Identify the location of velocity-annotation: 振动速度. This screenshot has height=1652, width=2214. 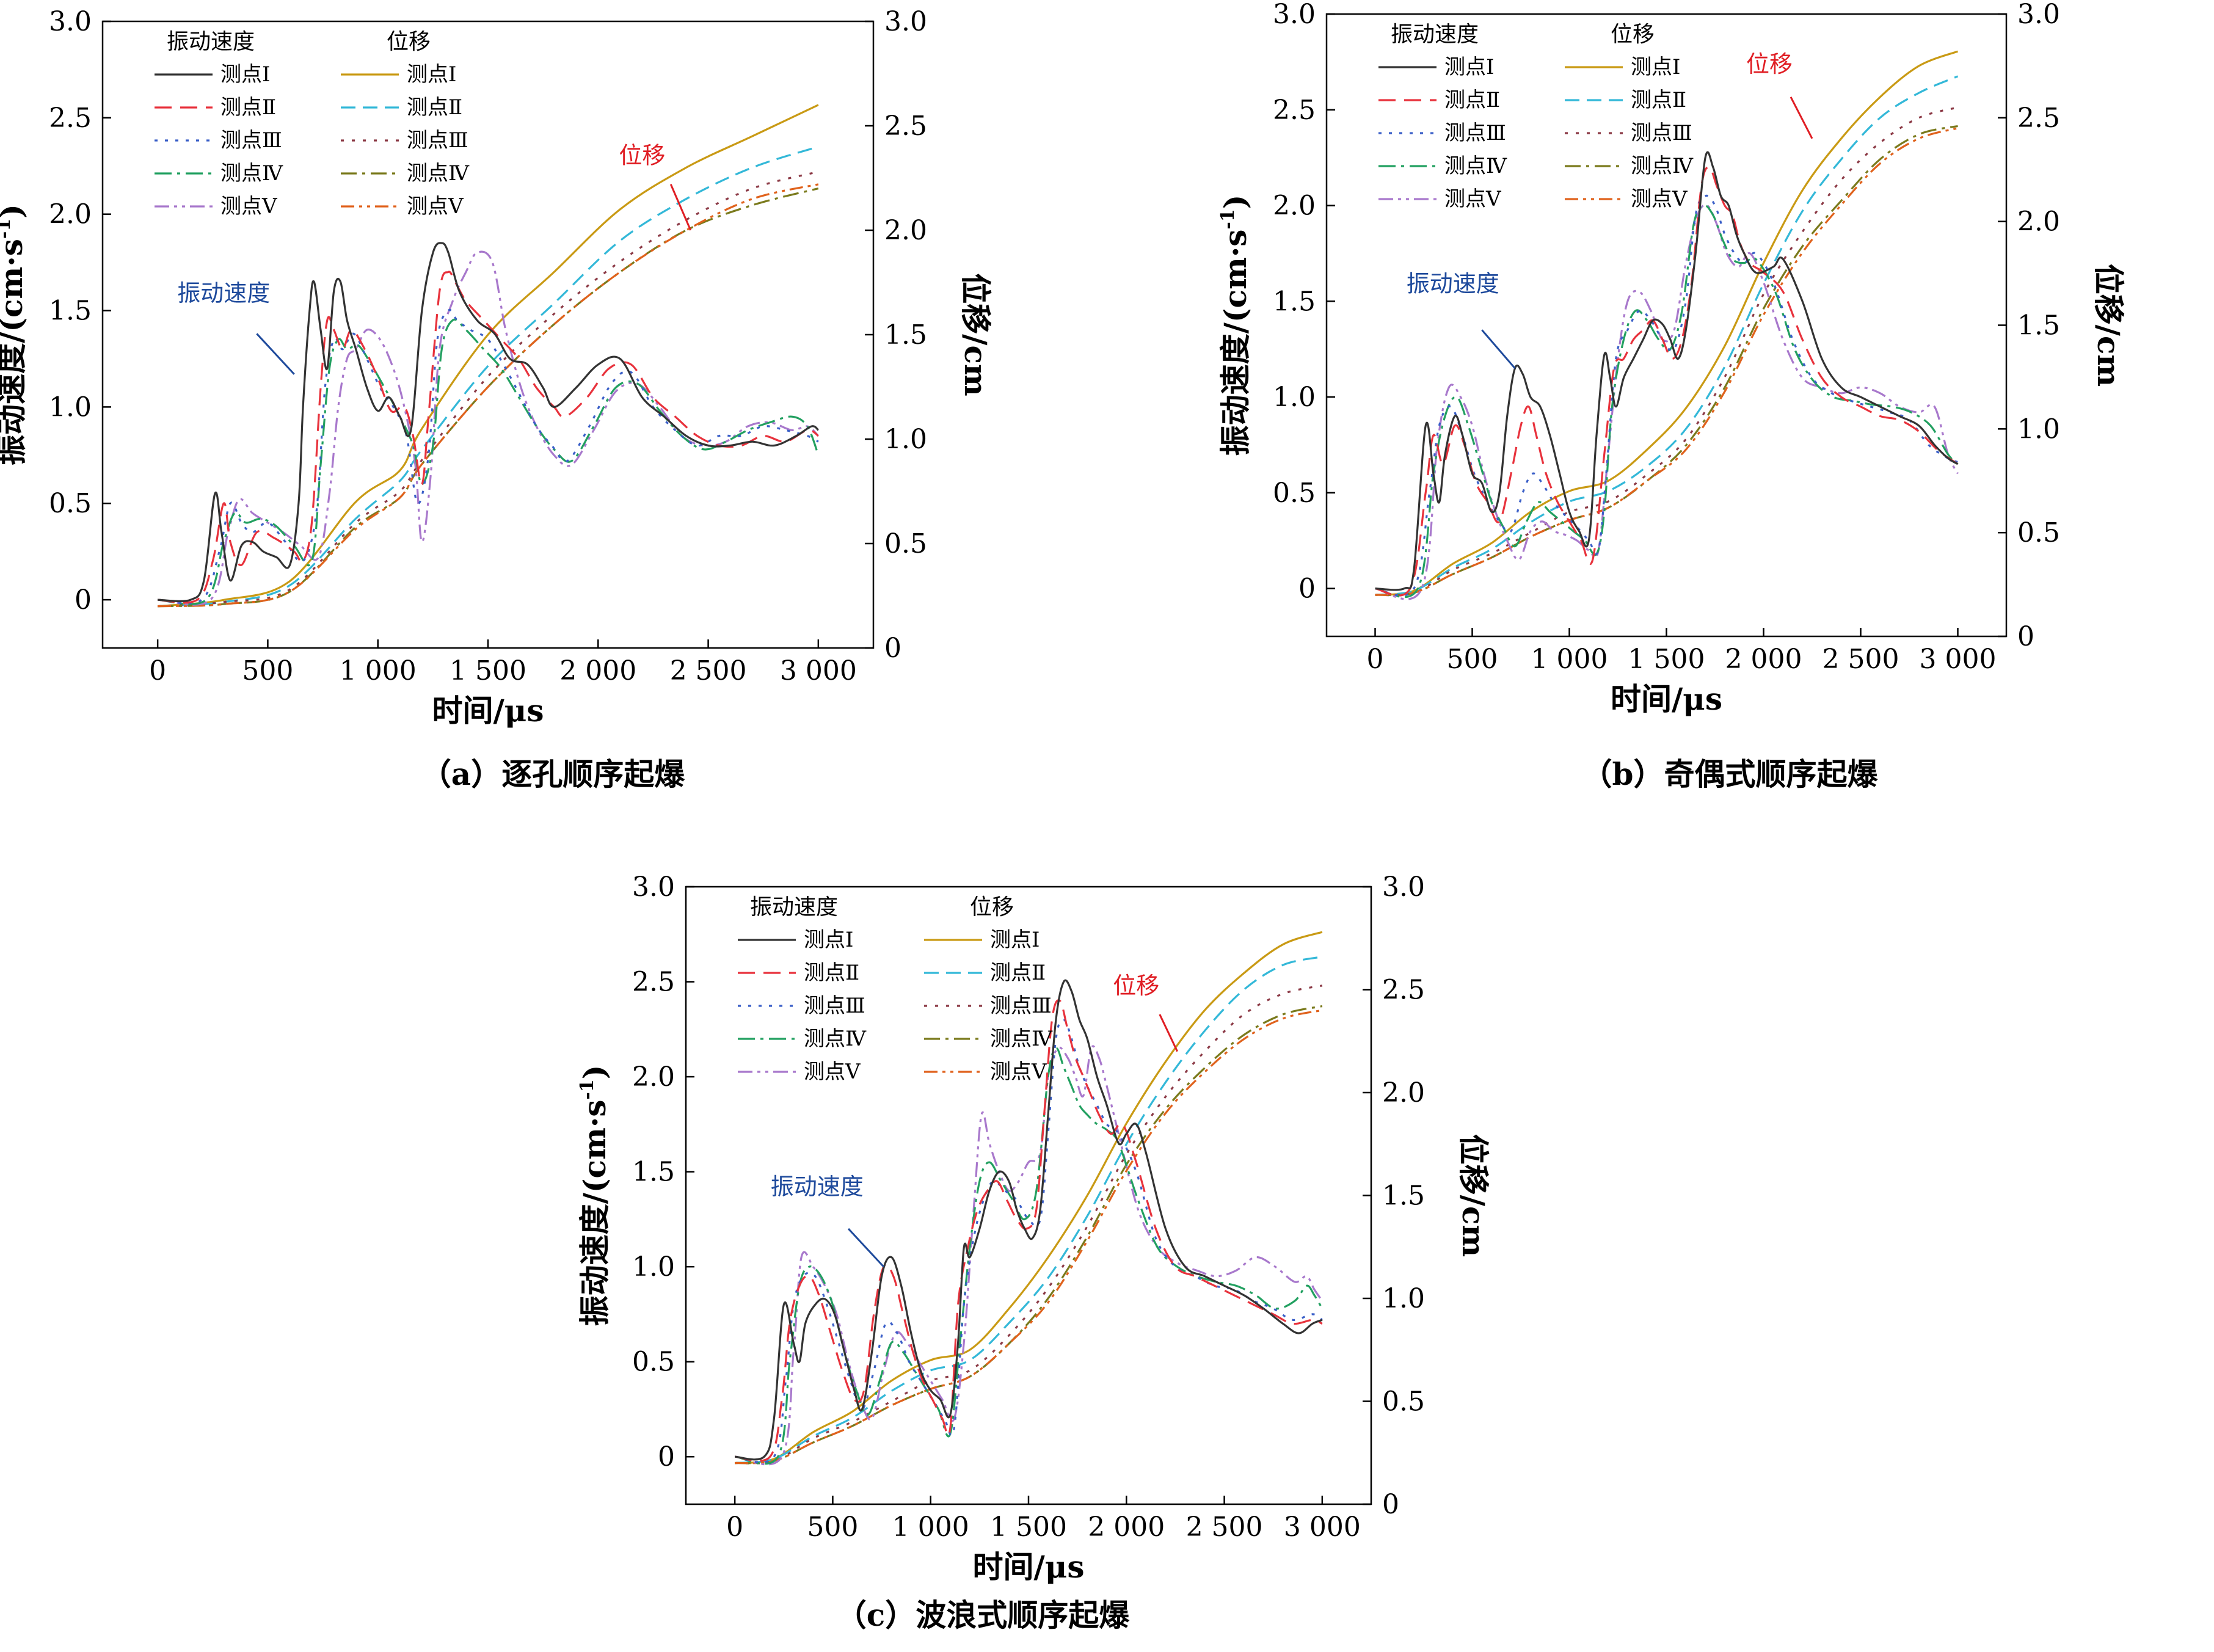
(1453, 284).